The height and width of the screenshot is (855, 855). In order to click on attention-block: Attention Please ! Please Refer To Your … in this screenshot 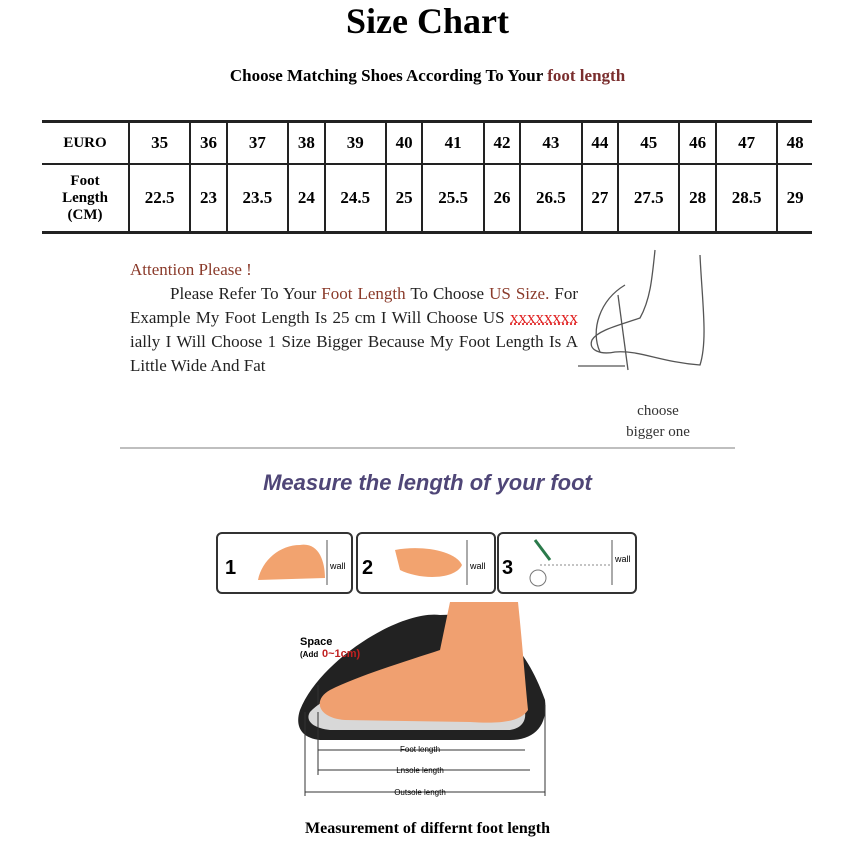, I will do `click(354, 318)`.